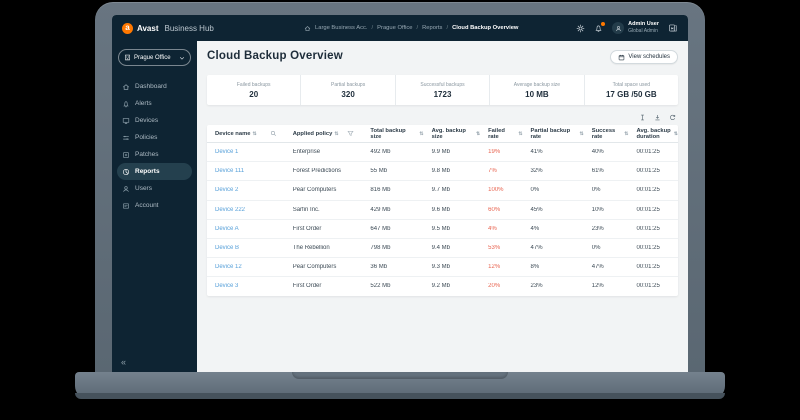  Describe the element at coordinates (380, 190) in the screenshot. I see `cell-total-size: 816 Mb` at that location.